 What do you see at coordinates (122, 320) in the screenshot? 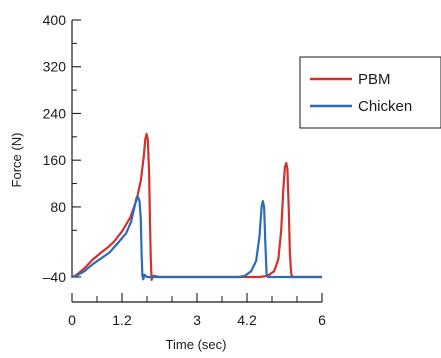
I see `x-tick-label: 1.2` at bounding box center [122, 320].